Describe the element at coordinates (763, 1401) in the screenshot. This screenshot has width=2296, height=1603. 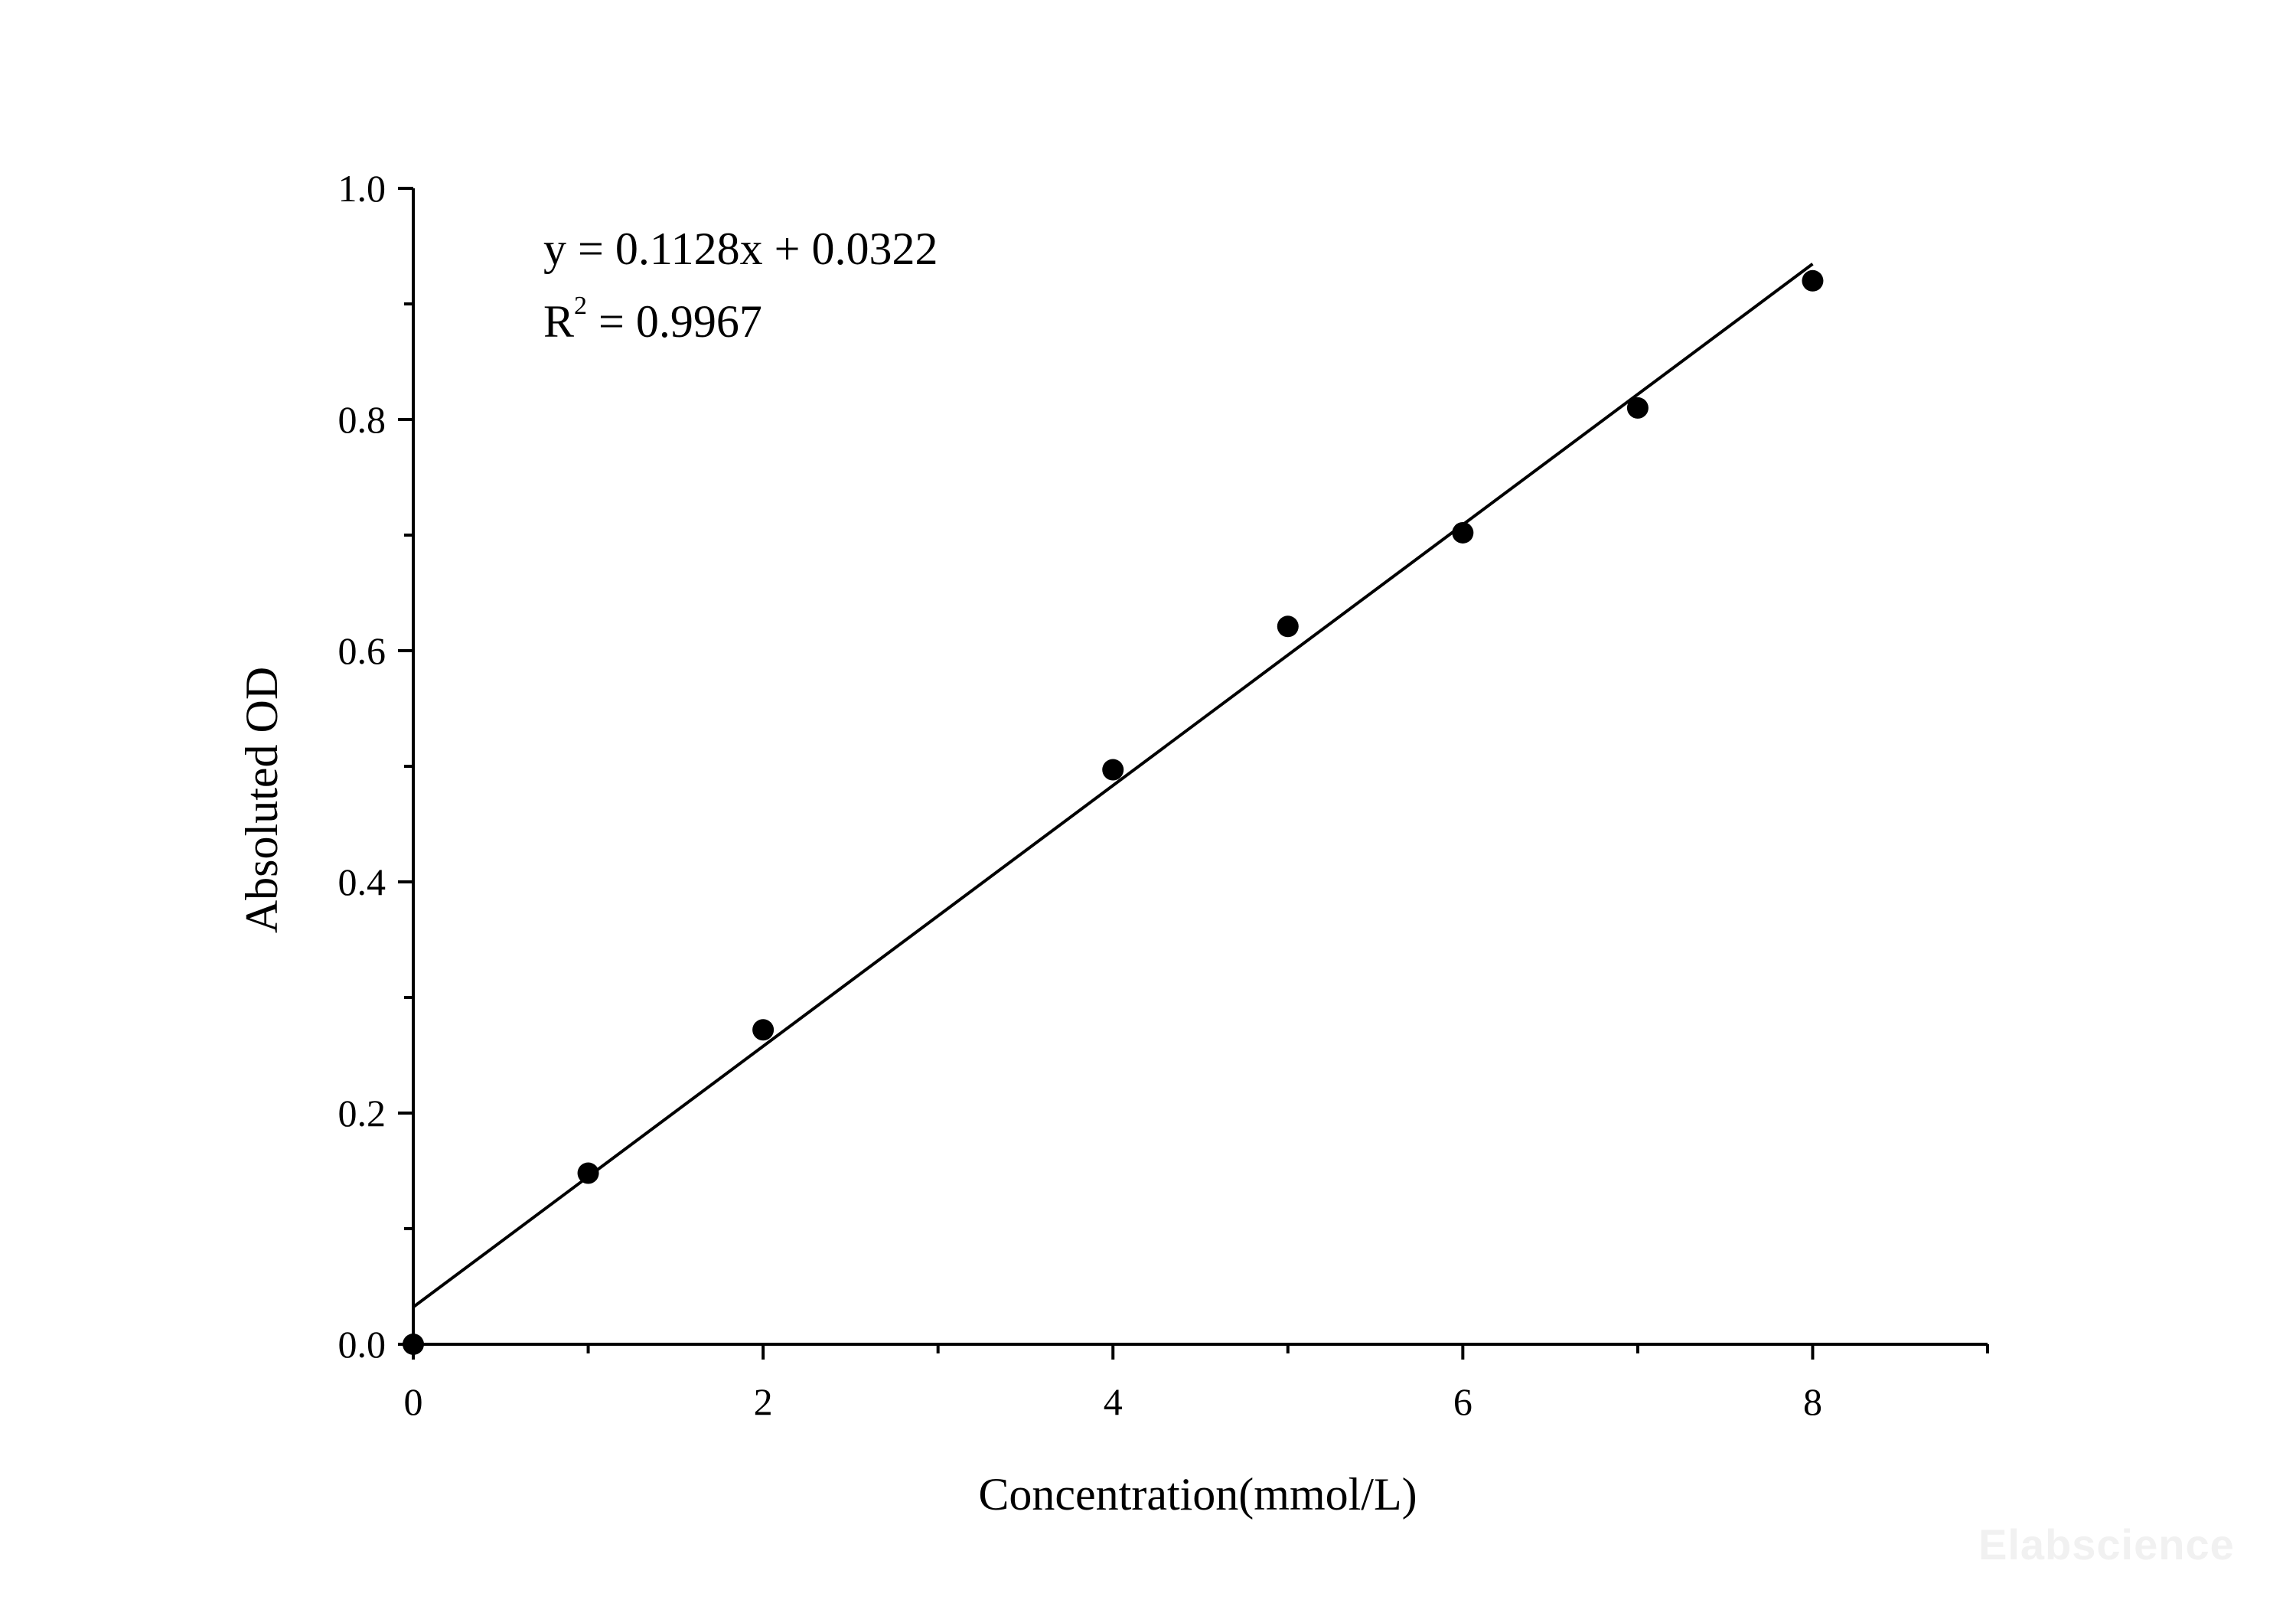
I see `x-tick-label: 2` at that location.